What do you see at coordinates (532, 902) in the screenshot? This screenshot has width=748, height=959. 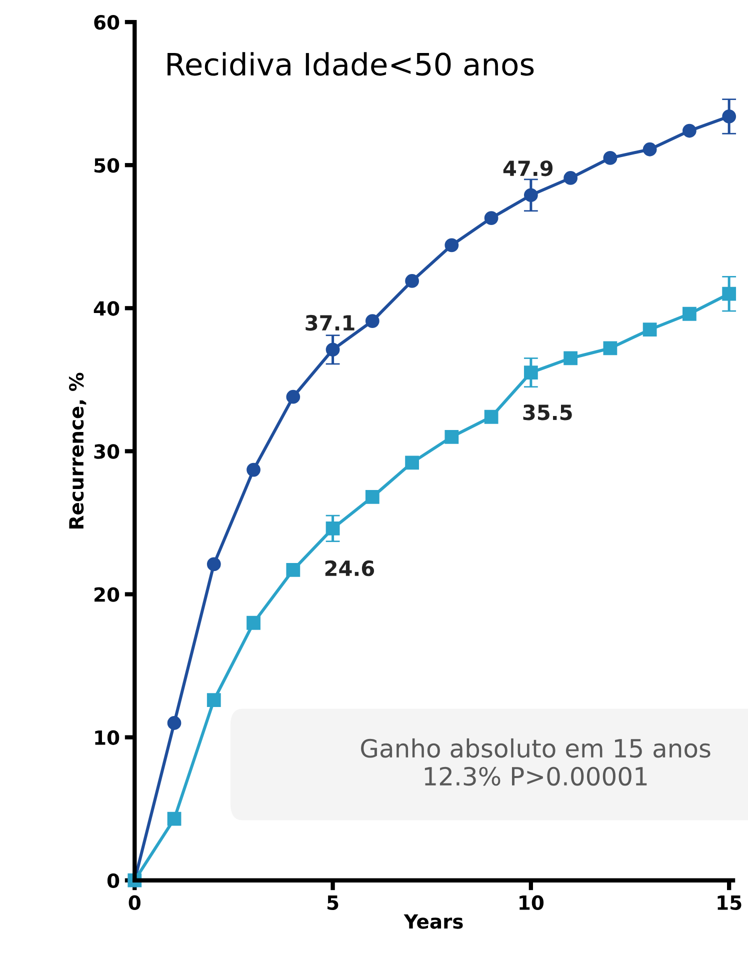 I see `x-tick-label: 10` at bounding box center [532, 902].